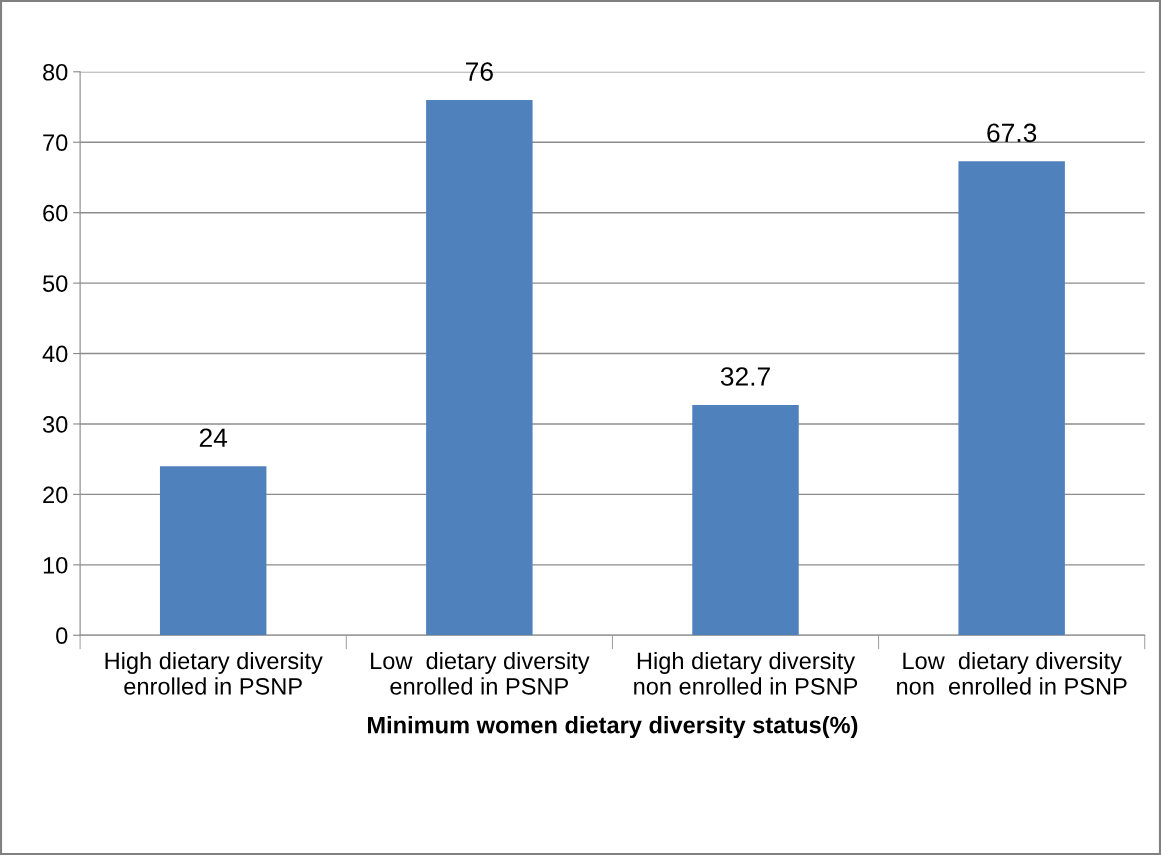 Image resolution: width=1161 pixels, height=855 pixels. I want to click on y-tick-label: 10, so click(55, 565).